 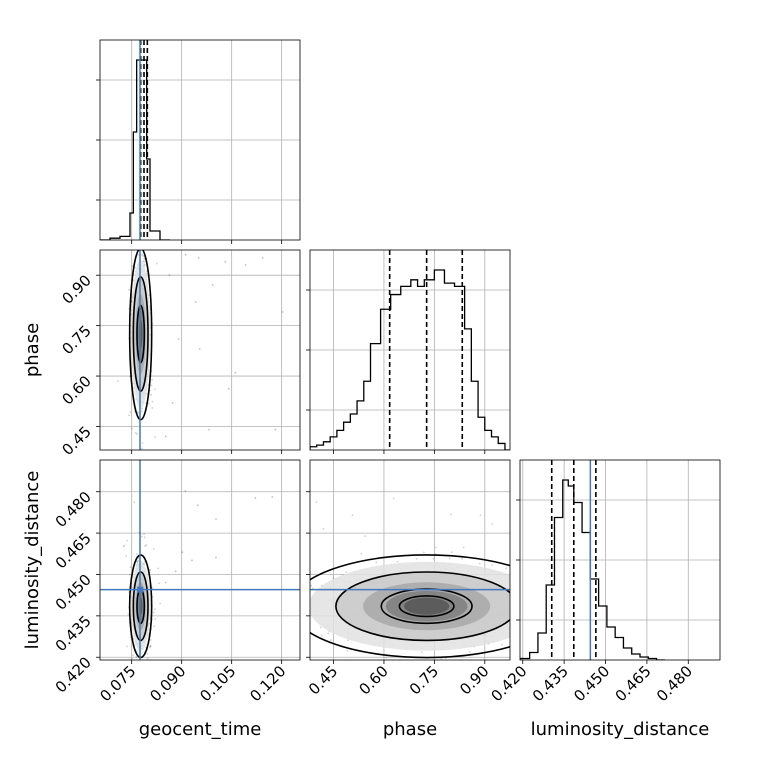 What do you see at coordinates (76, 390) in the screenshot?
I see `y-tick-label: 0.60` at bounding box center [76, 390].